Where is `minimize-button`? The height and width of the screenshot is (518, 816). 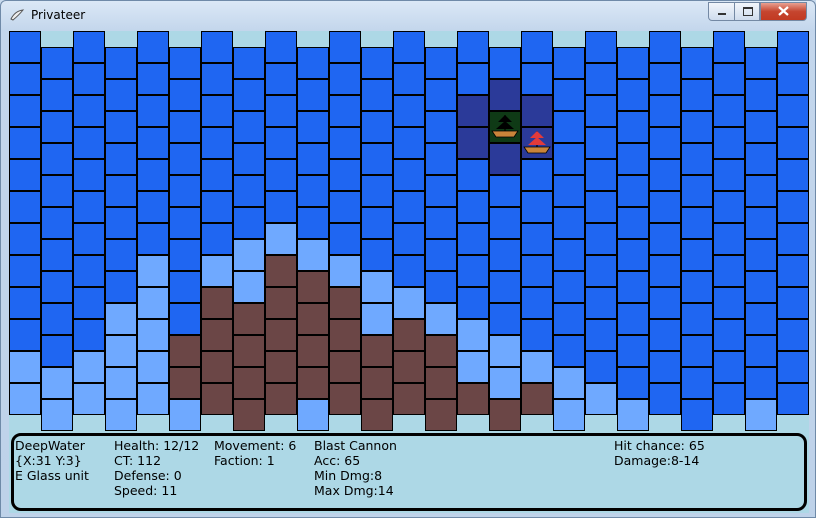
minimize-button is located at coordinates (721, 11).